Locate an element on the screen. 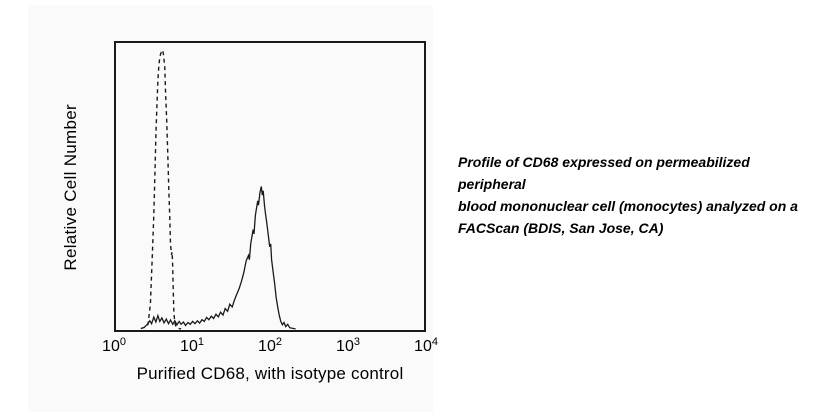 The image size is (822, 418). x-tick-10e0: 10⁰ is located at coordinates (114, 345).